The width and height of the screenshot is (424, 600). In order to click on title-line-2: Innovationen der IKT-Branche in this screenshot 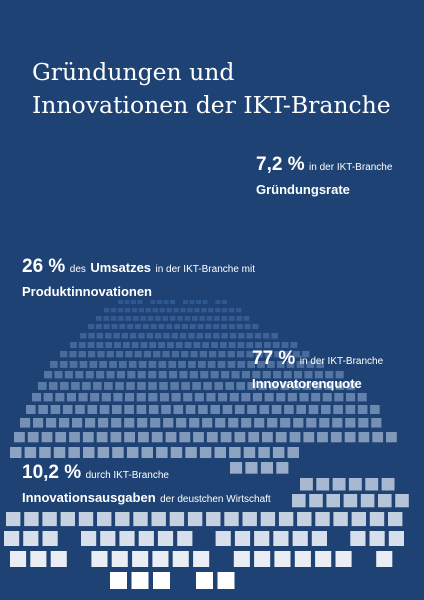, I will do `click(211, 105)`.